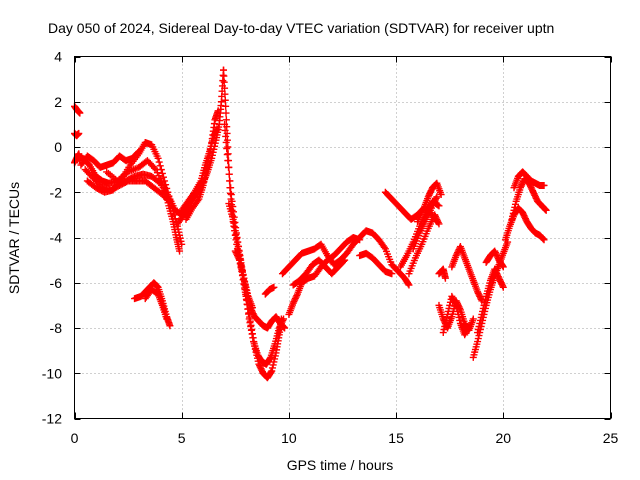  I want to click on x-tick-label: 0, so click(75, 438).